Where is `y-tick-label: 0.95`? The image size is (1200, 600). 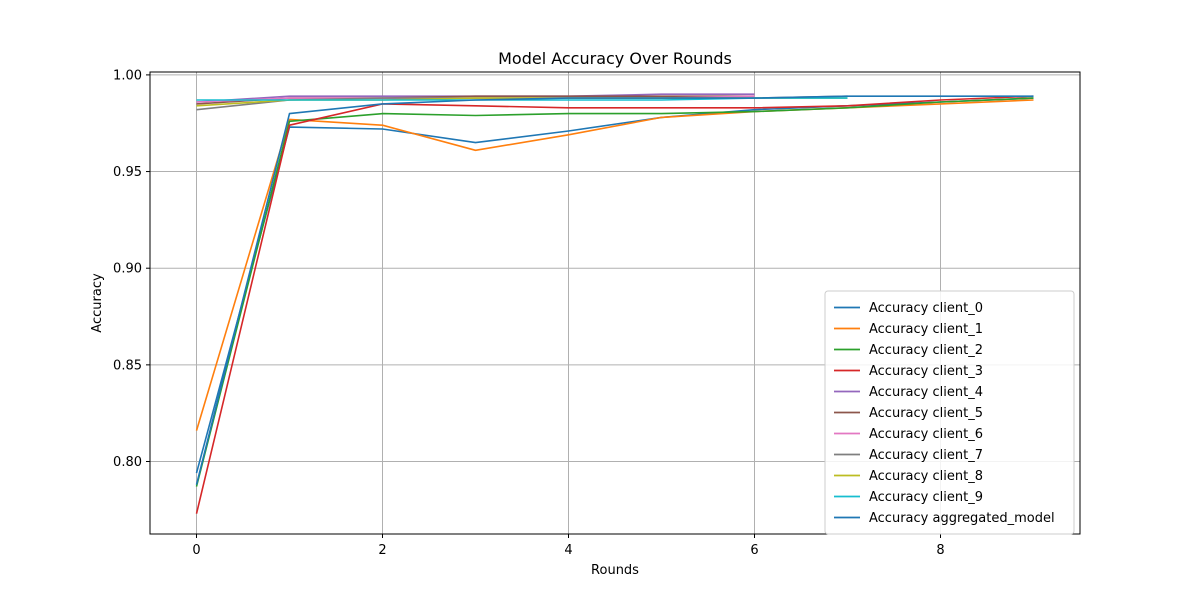 y-tick-label: 0.95 is located at coordinates (127, 172).